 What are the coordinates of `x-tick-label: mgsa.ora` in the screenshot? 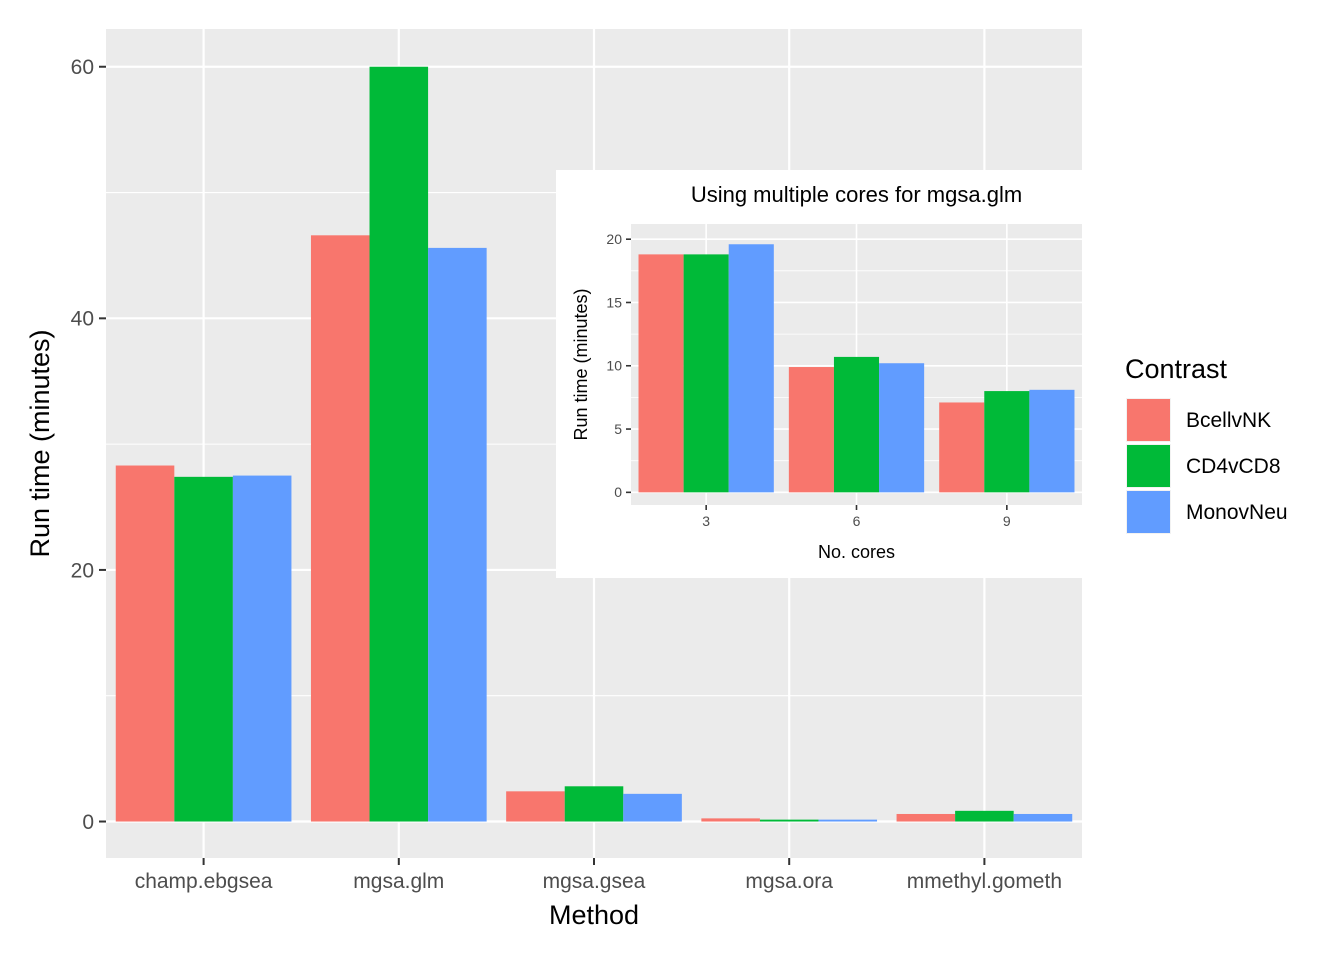 It's located at (789, 881).